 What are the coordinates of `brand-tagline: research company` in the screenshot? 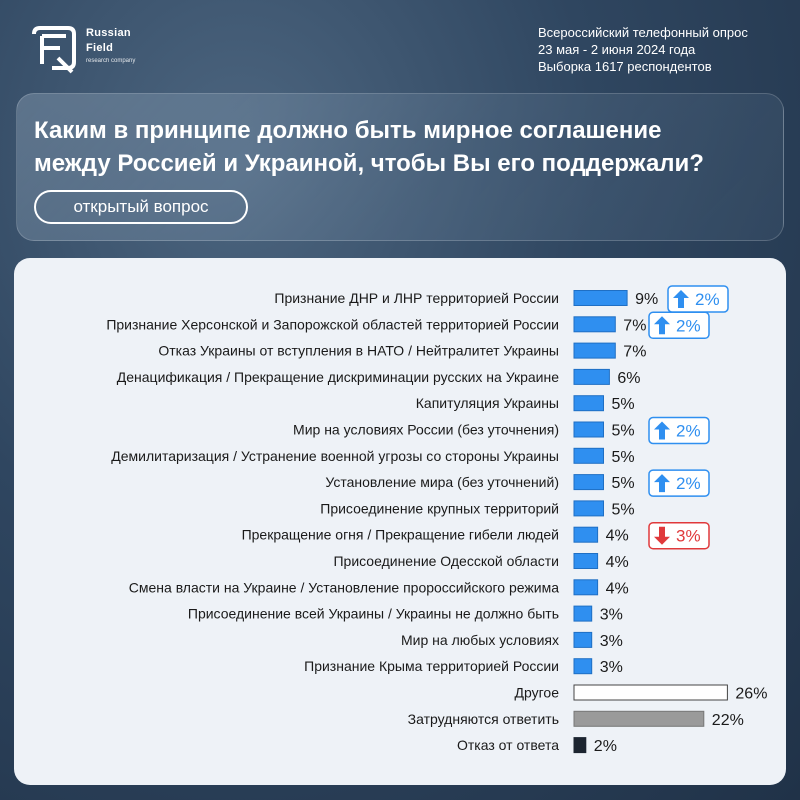 It's located at (111, 61).